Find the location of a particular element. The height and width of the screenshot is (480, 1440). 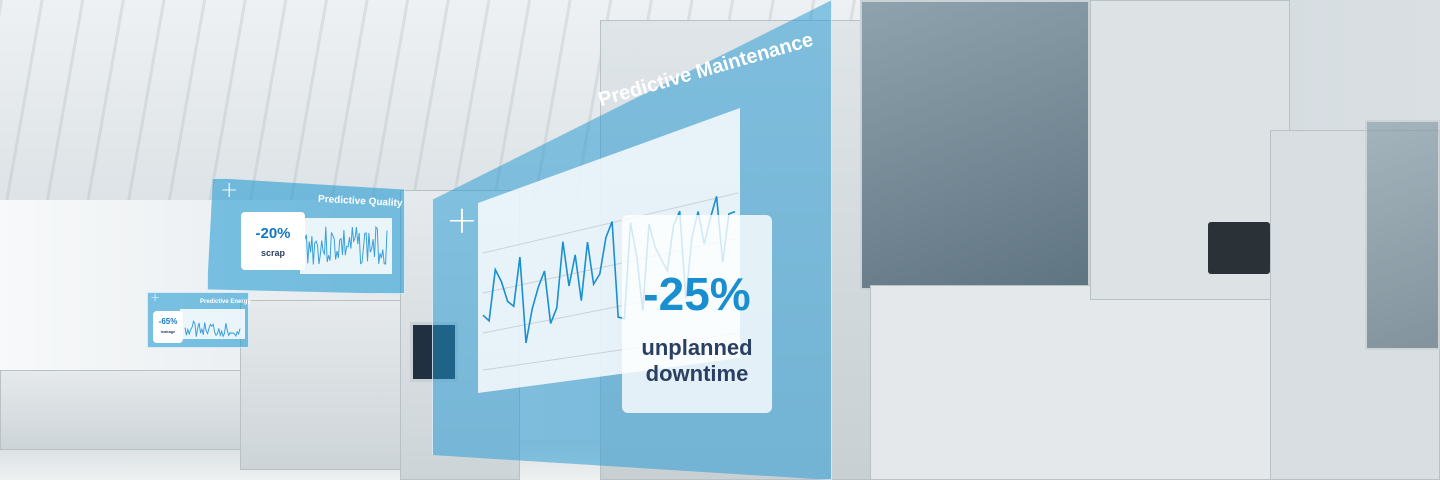

control-screen is located at coordinates (1239, 248).